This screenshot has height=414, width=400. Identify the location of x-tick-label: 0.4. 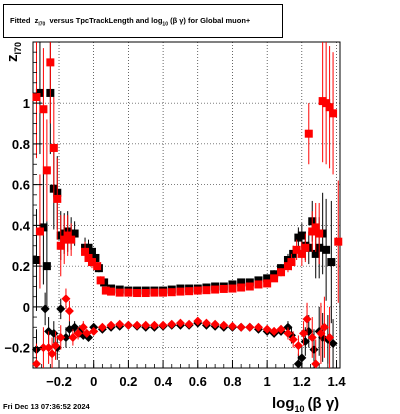
(163, 381).